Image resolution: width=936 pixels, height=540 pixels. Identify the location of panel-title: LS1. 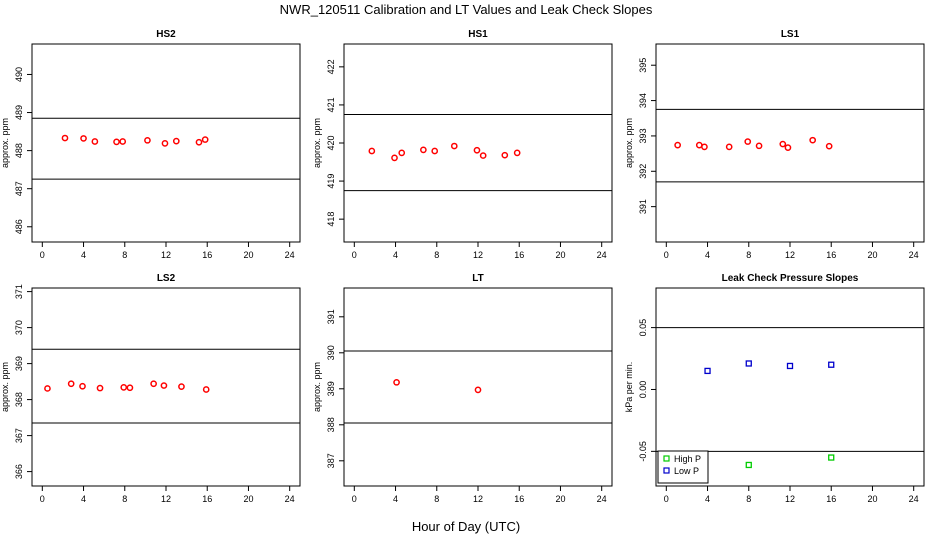
(790, 34).